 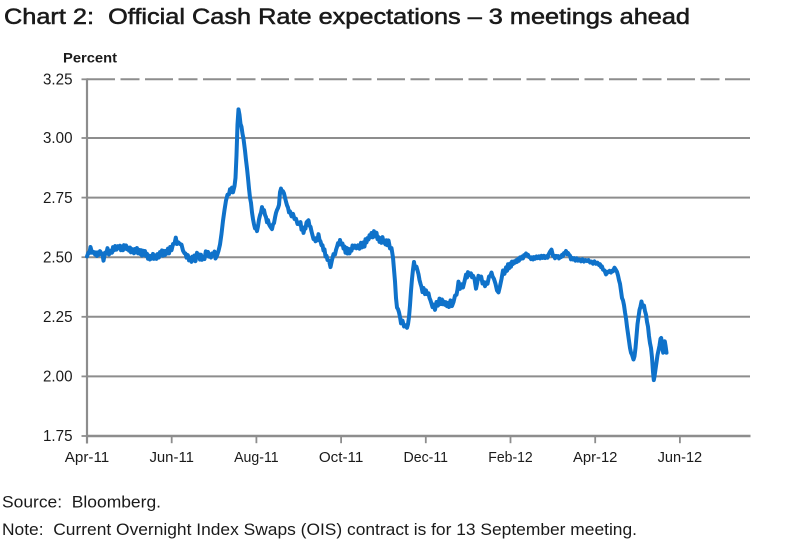 What do you see at coordinates (256, 457) in the screenshot?
I see `svg-text: Aug-11` at bounding box center [256, 457].